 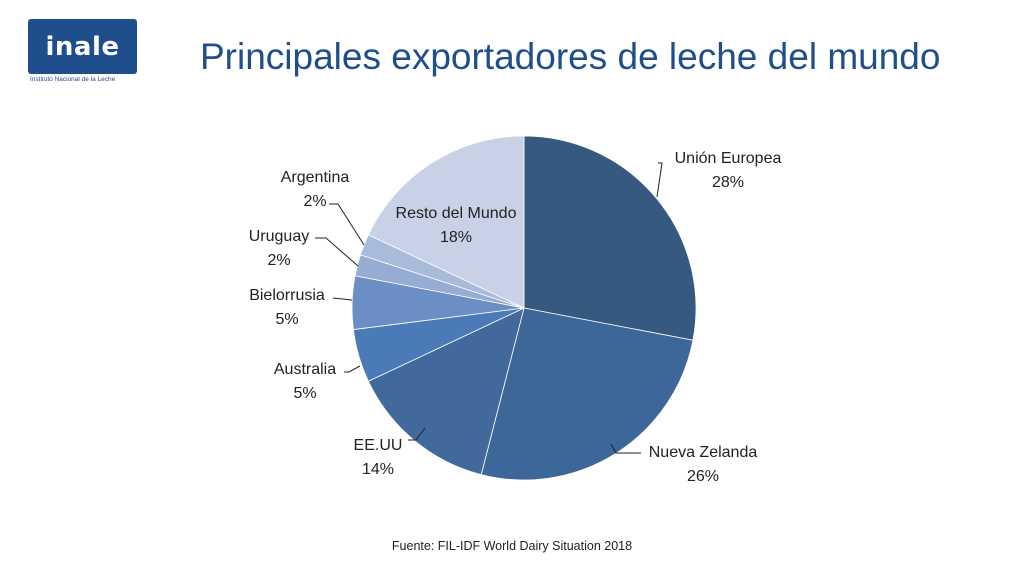 What do you see at coordinates (456, 213) in the screenshot?
I see `slice-label-7: Resto del Mundo` at bounding box center [456, 213].